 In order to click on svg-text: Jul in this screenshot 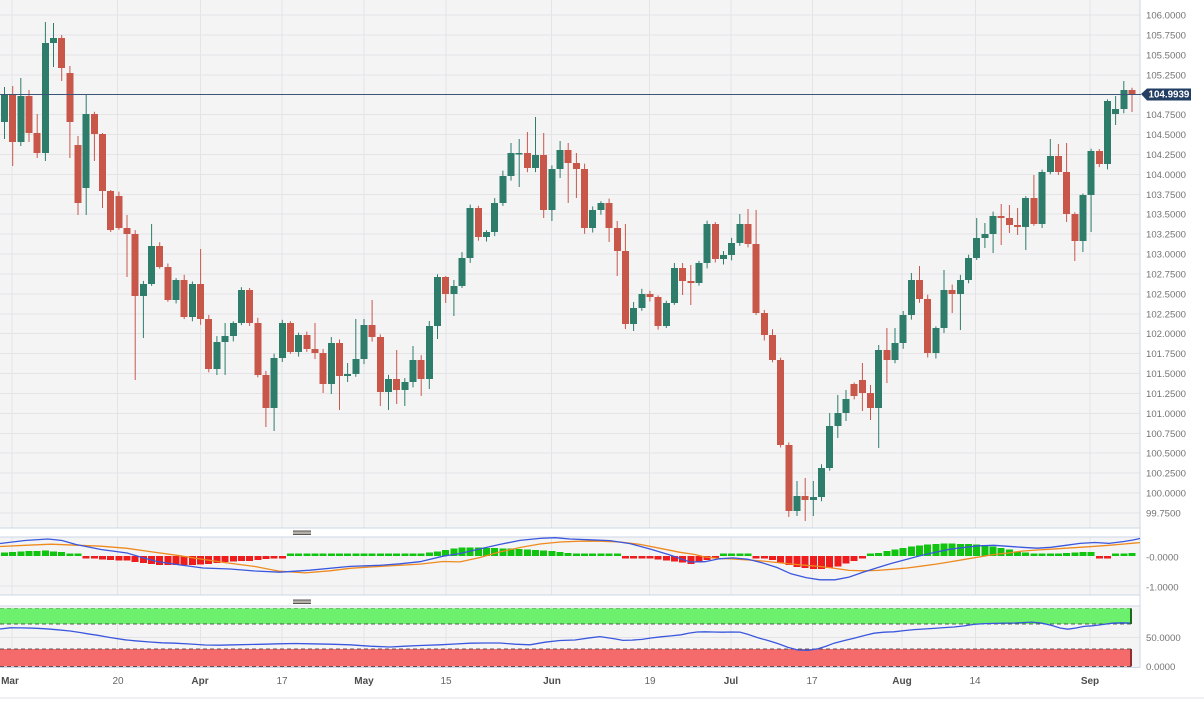, I will do `click(731, 681)`.